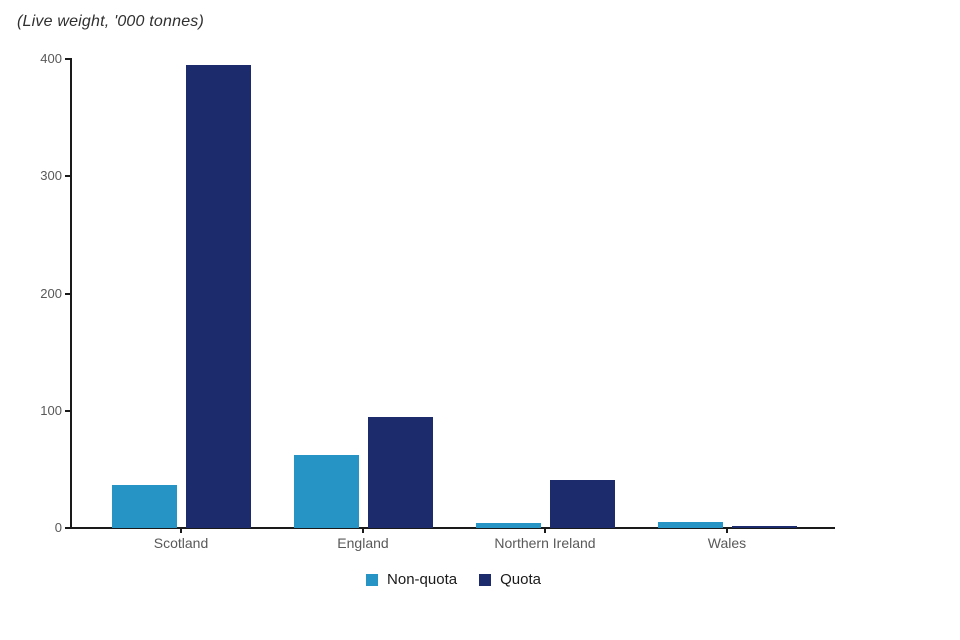 The image size is (960, 640). Describe the element at coordinates (400, 472) in the screenshot. I see `bar-england-quota` at that location.